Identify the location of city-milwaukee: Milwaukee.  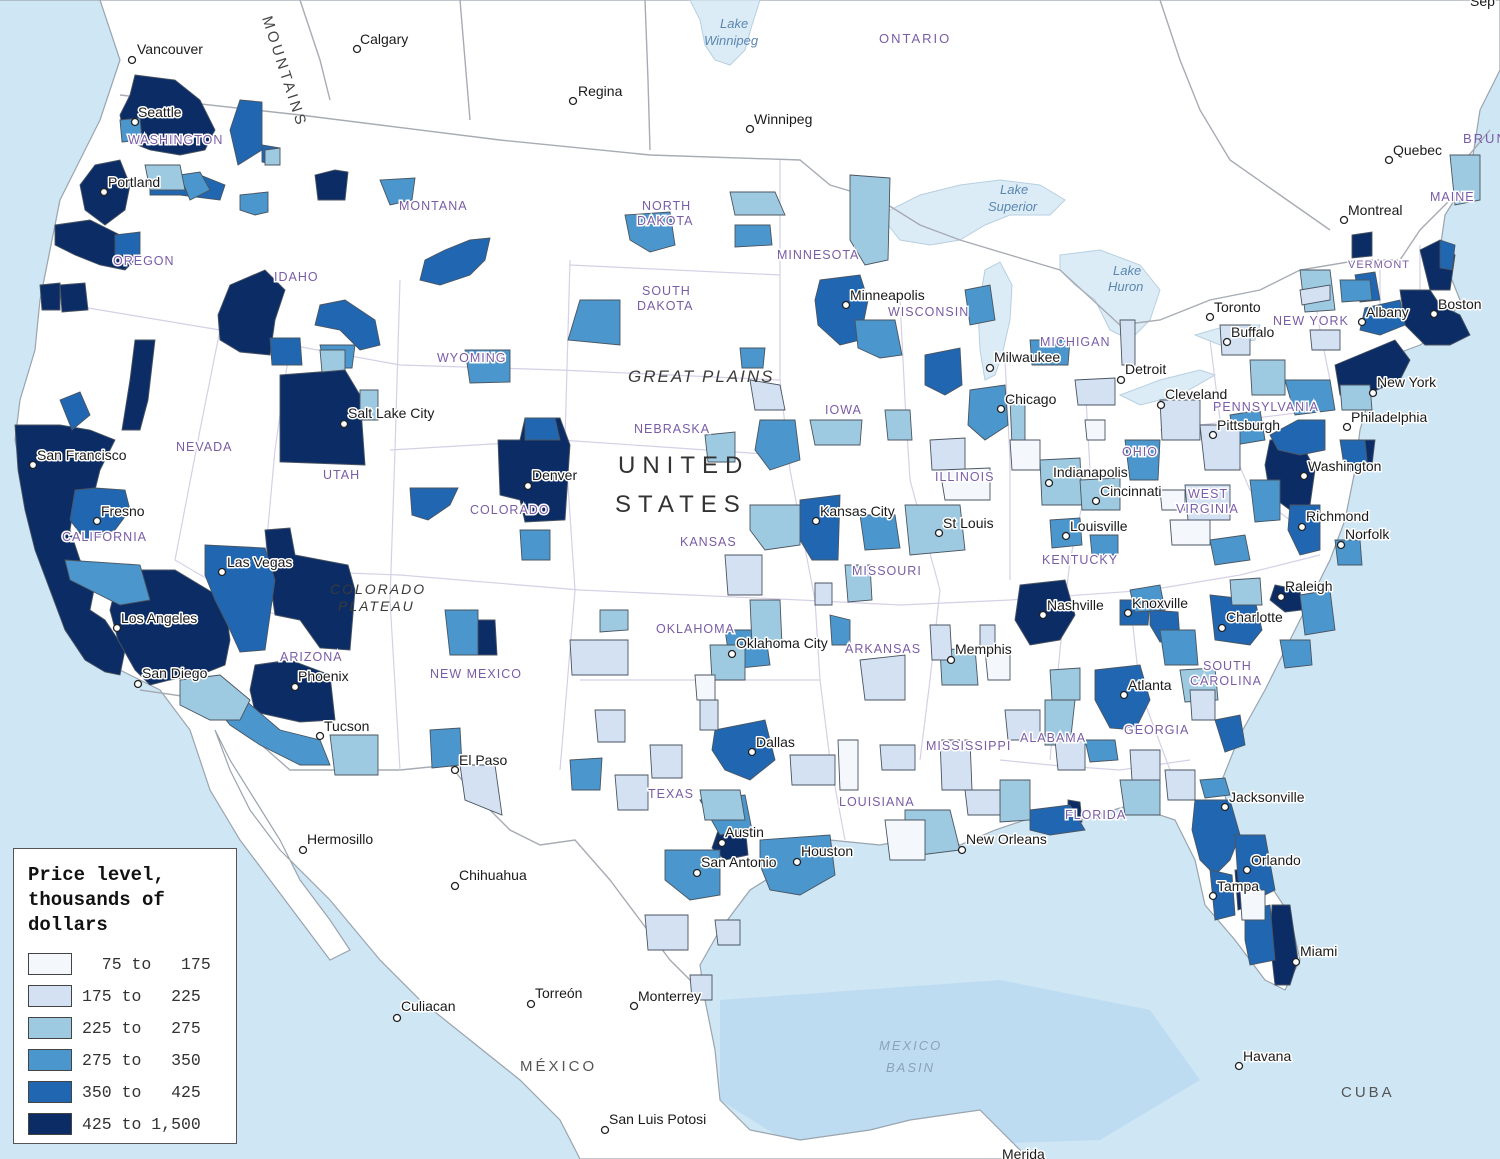
(1023, 360).